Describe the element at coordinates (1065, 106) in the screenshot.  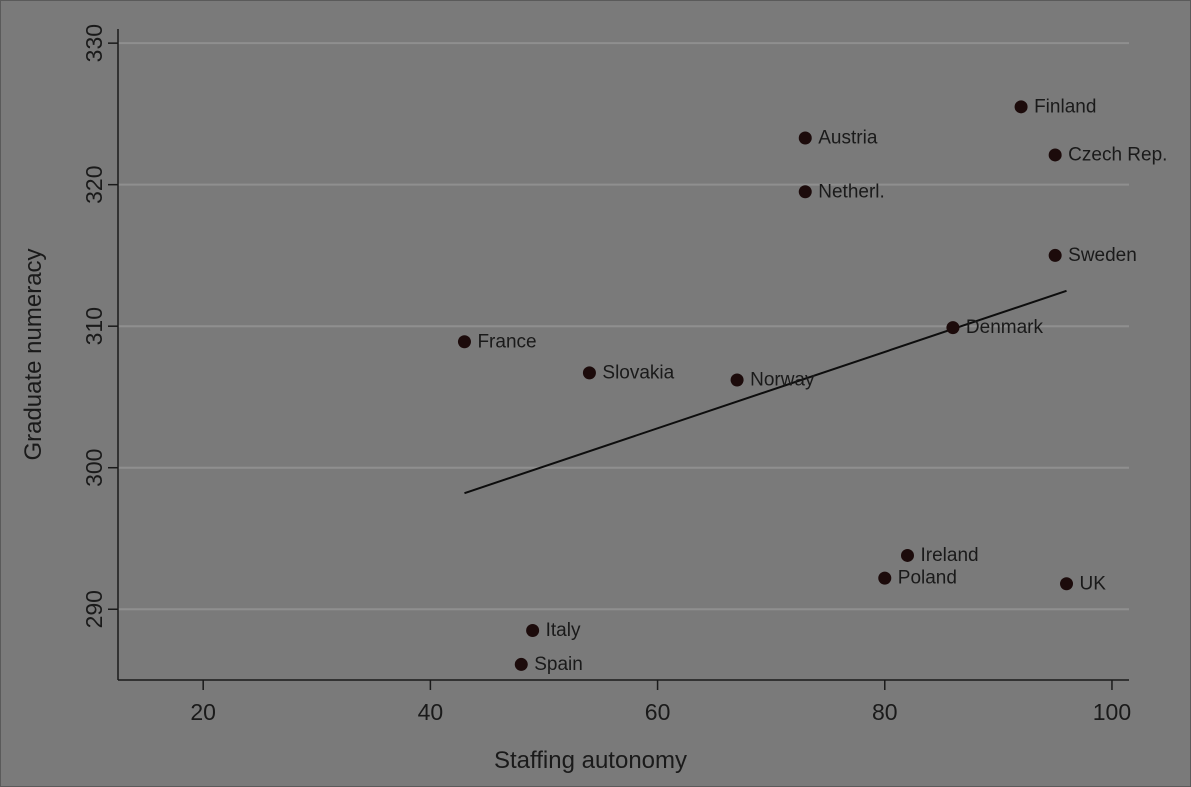
I see `point-label: Finland` at that location.